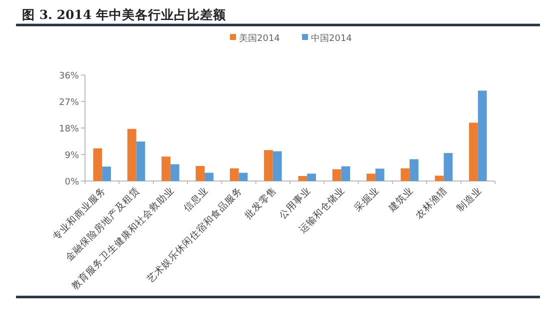 The image size is (550, 327). What do you see at coordinates (367, 199) in the screenshot?
I see `x-tick-label: 采掘业` at bounding box center [367, 199].